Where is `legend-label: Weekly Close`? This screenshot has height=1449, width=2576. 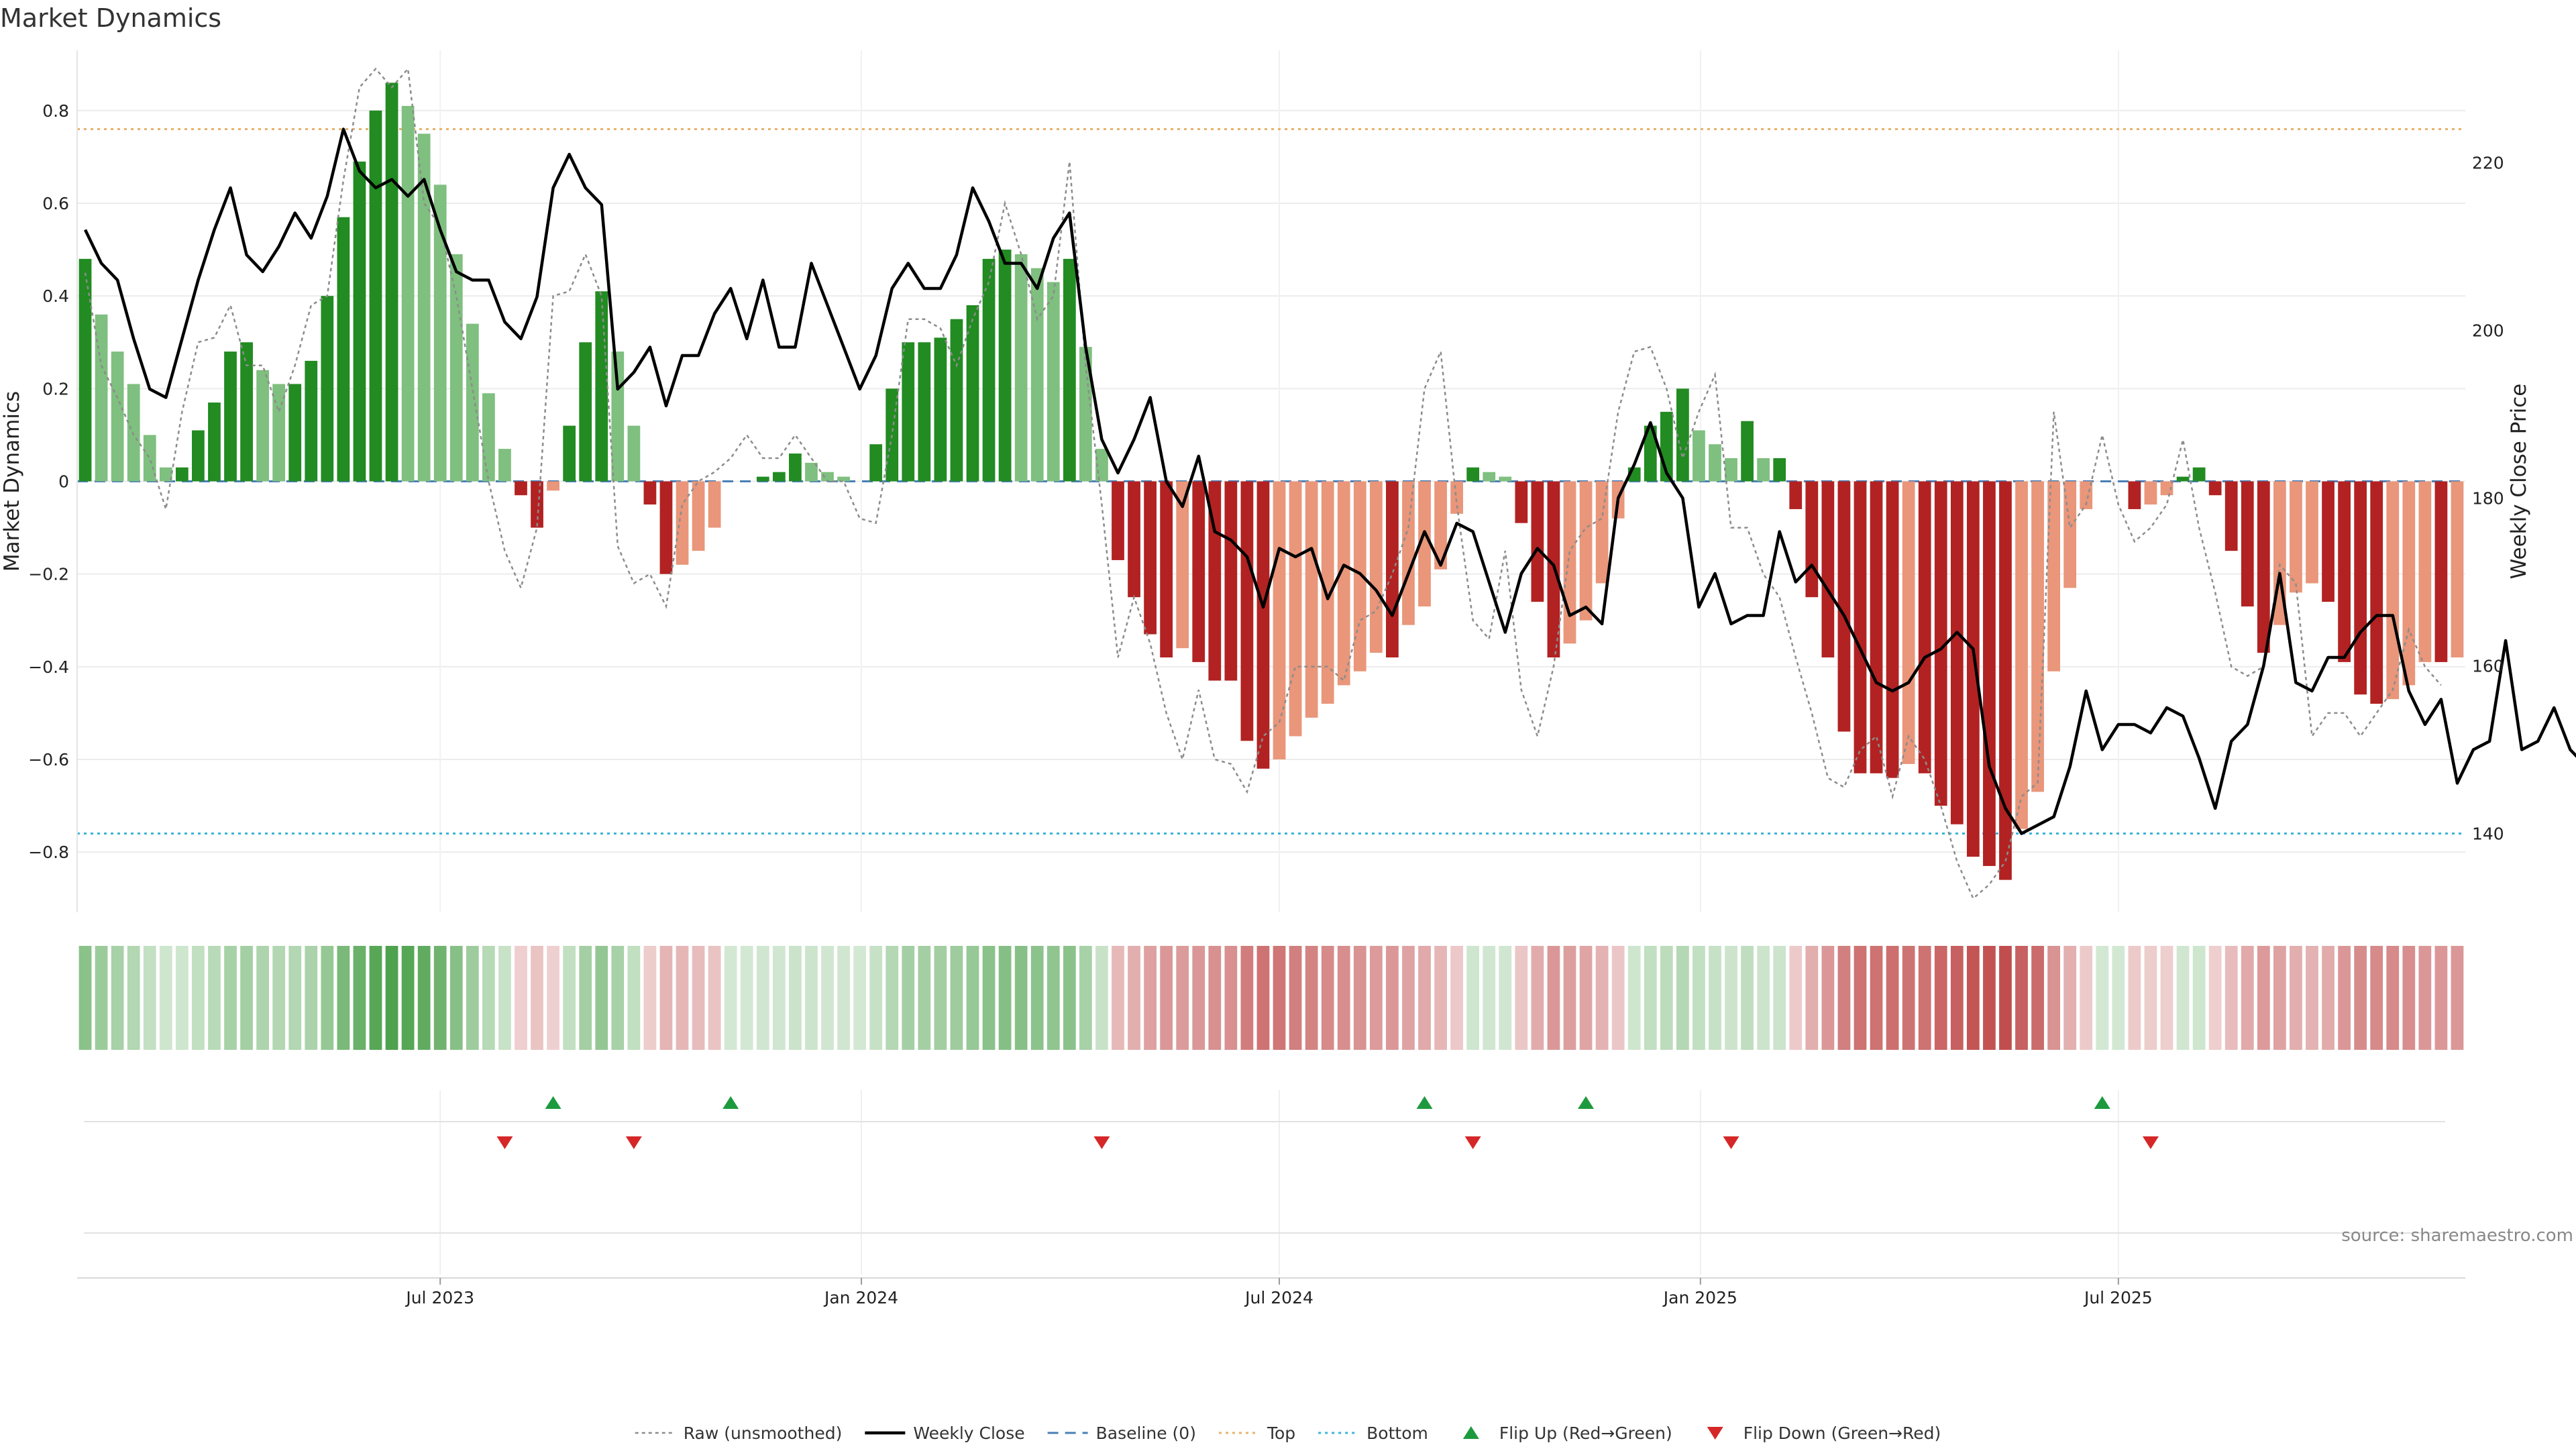
legend-label: Weekly Close is located at coordinates (968, 1433).